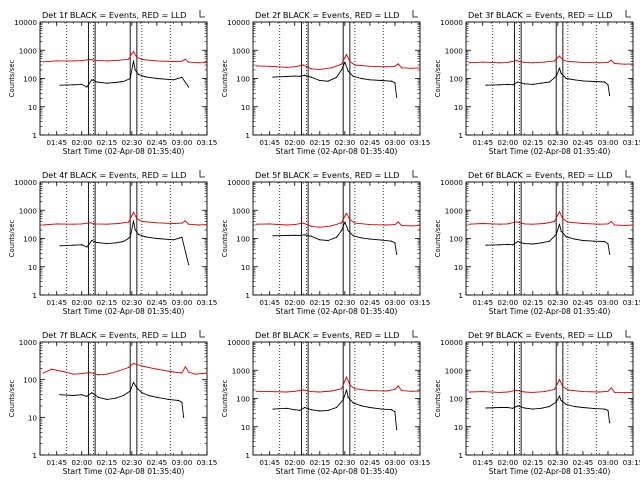 The image size is (640, 484). Describe the element at coordinates (243, 399) in the screenshot. I see `y-tick-label: 100` at that location.